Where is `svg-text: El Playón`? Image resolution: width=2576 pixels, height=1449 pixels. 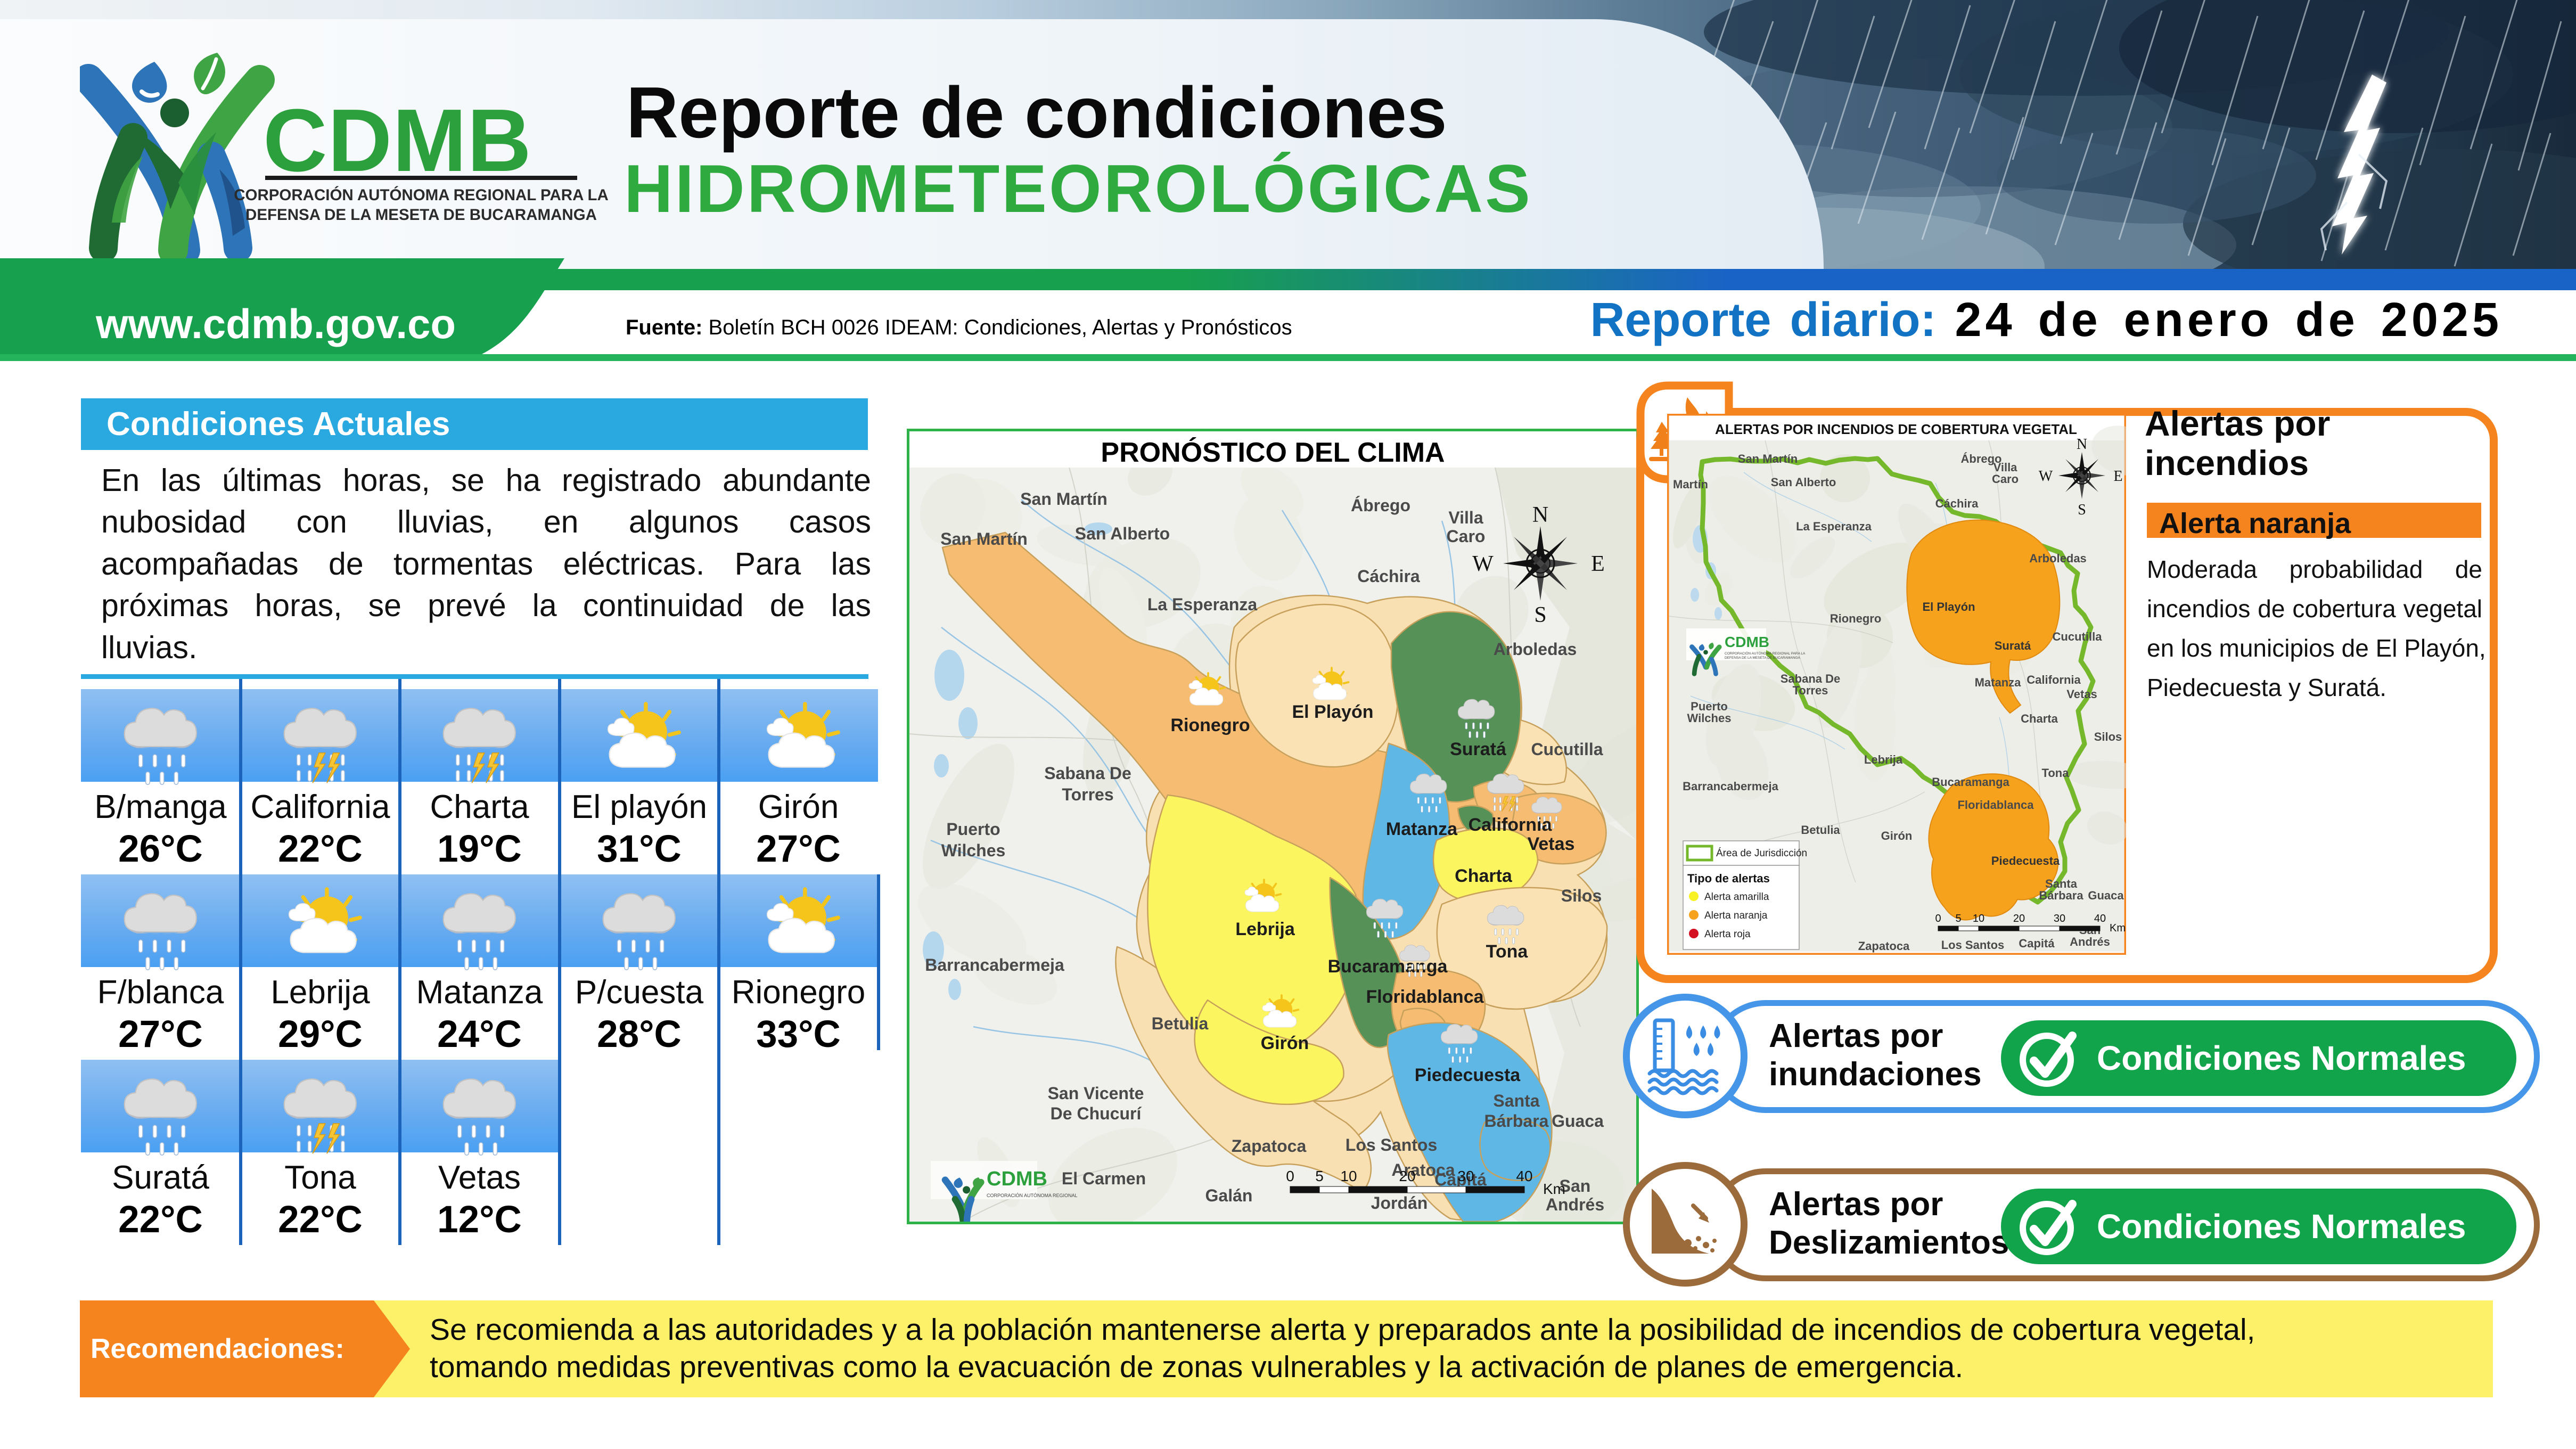
svg-text: El Playón is located at coordinates (1332, 712).